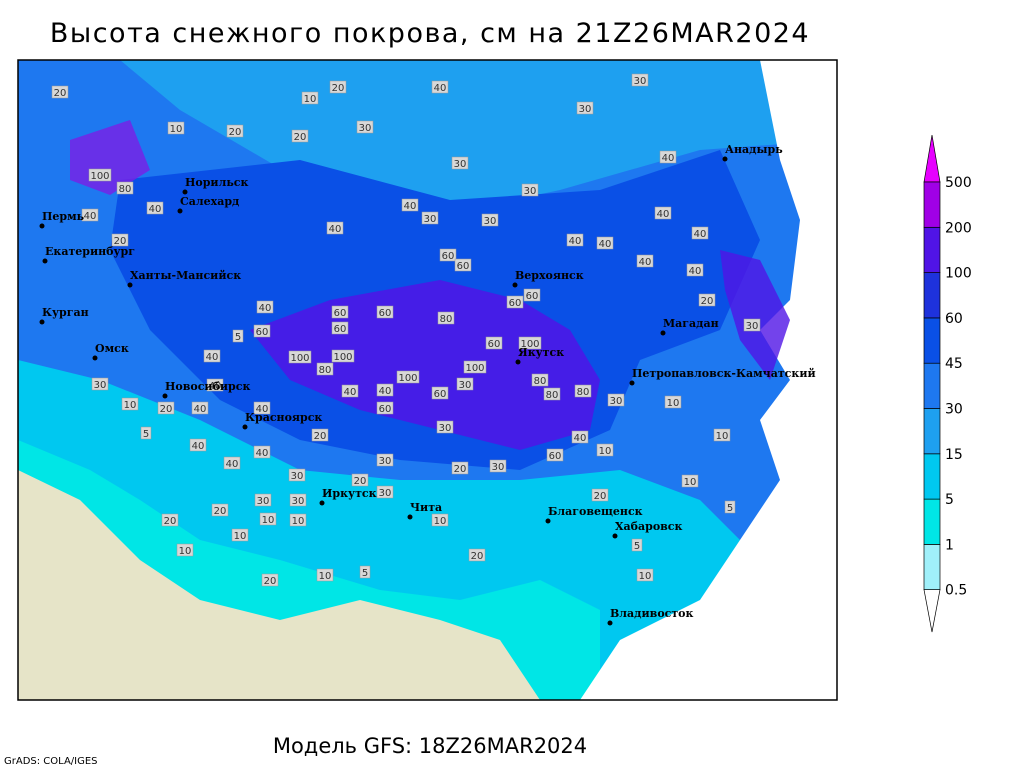  What do you see at coordinates (185, 275) in the screenshot?
I see `city-label: Ханты-Мансийск` at bounding box center [185, 275].